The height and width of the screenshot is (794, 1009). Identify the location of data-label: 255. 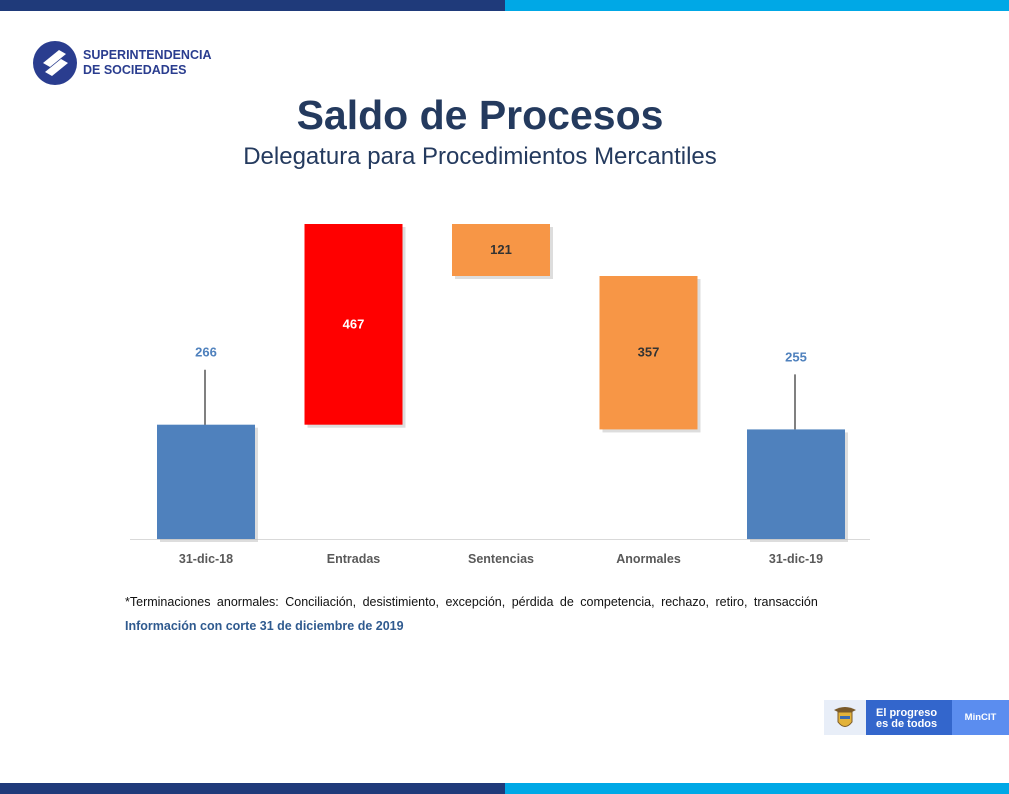
(796, 356).